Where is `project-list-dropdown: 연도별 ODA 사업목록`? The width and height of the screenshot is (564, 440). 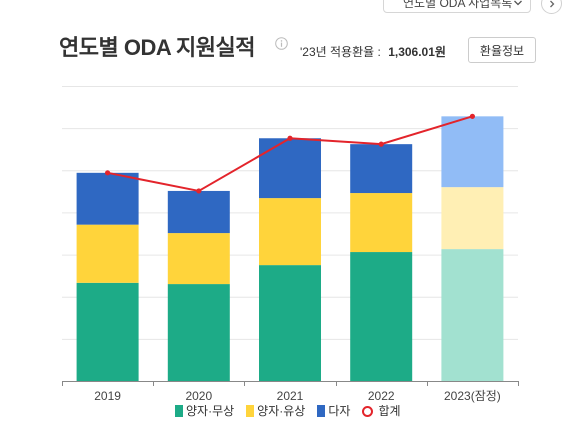 project-list-dropdown: 연도별 ODA 사업목록 is located at coordinates (457, 6).